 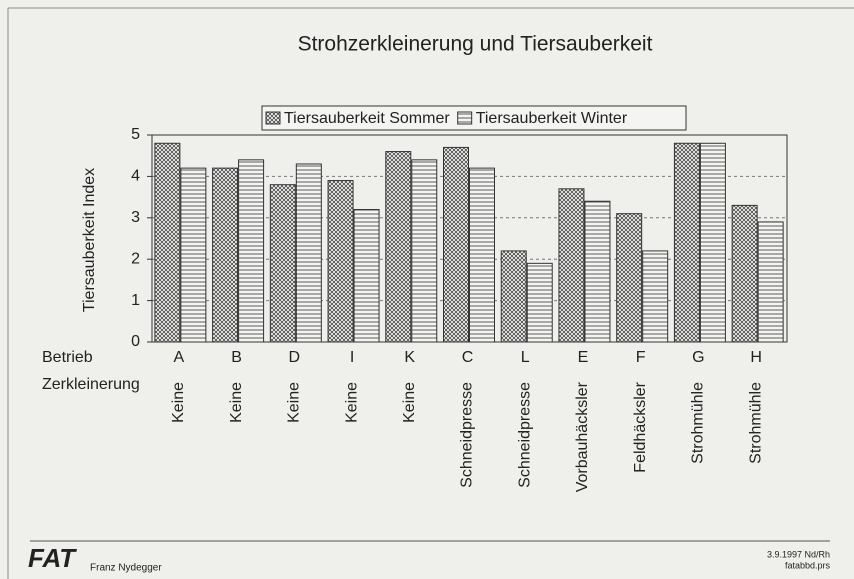 I want to click on x-tick-detail: Vorbauhäcksler, so click(x=582, y=436).